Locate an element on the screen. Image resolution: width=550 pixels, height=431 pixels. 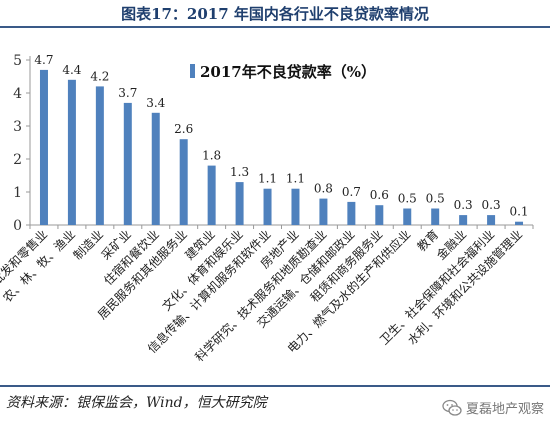
chart-title: 图表17：2017 年国内各行业不良贷款率情况 is located at coordinates (275, 14).